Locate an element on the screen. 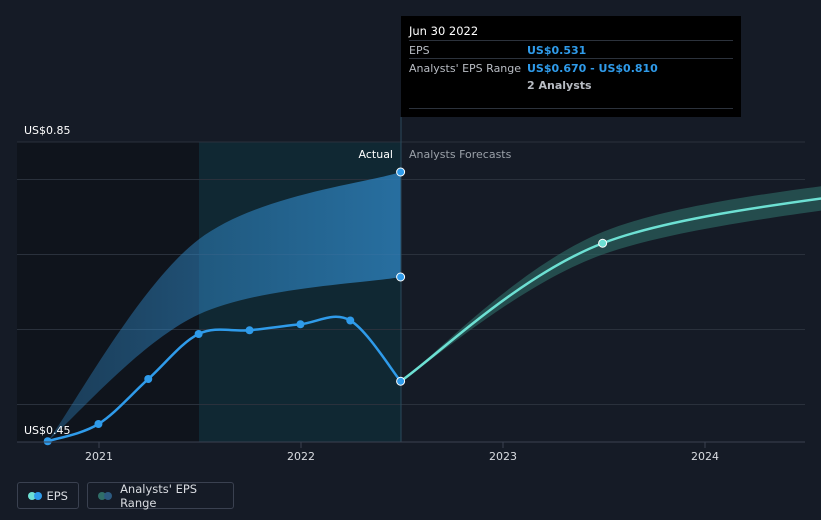  range-high-point is located at coordinates (401, 172).